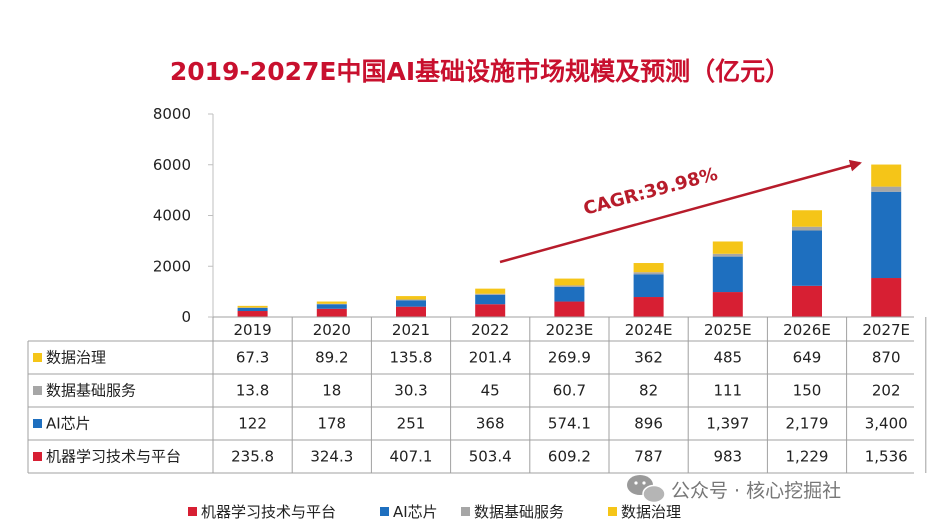  I want to click on cagr-label: CAGR:39.98%, so click(650, 192).